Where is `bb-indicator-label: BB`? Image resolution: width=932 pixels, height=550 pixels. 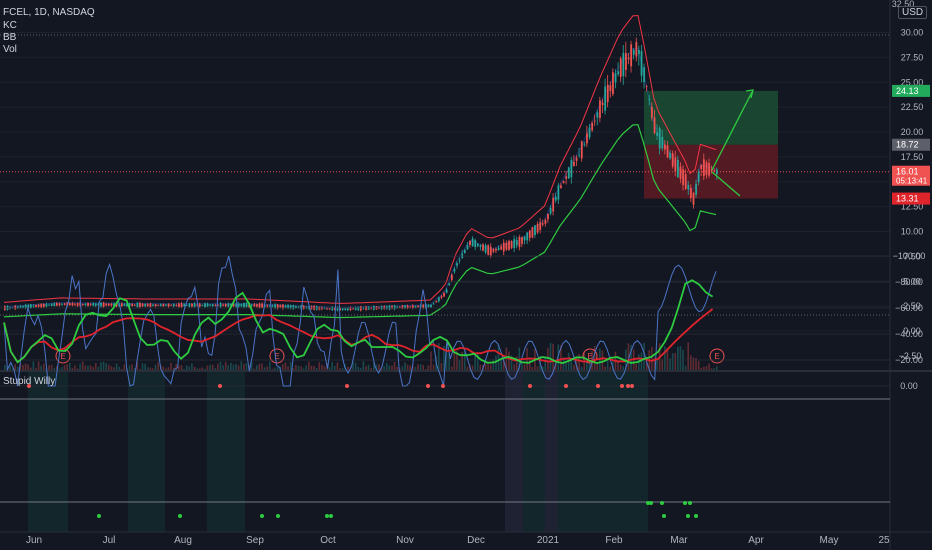 bb-indicator-label: BB is located at coordinates (10, 37).